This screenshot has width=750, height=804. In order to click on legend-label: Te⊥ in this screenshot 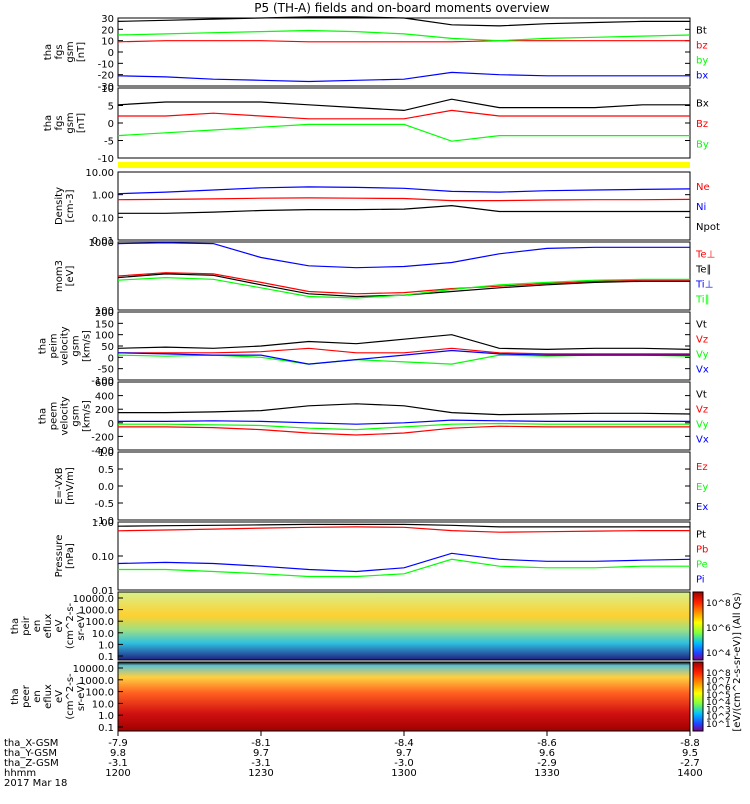, I will do `click(705, 255)`.